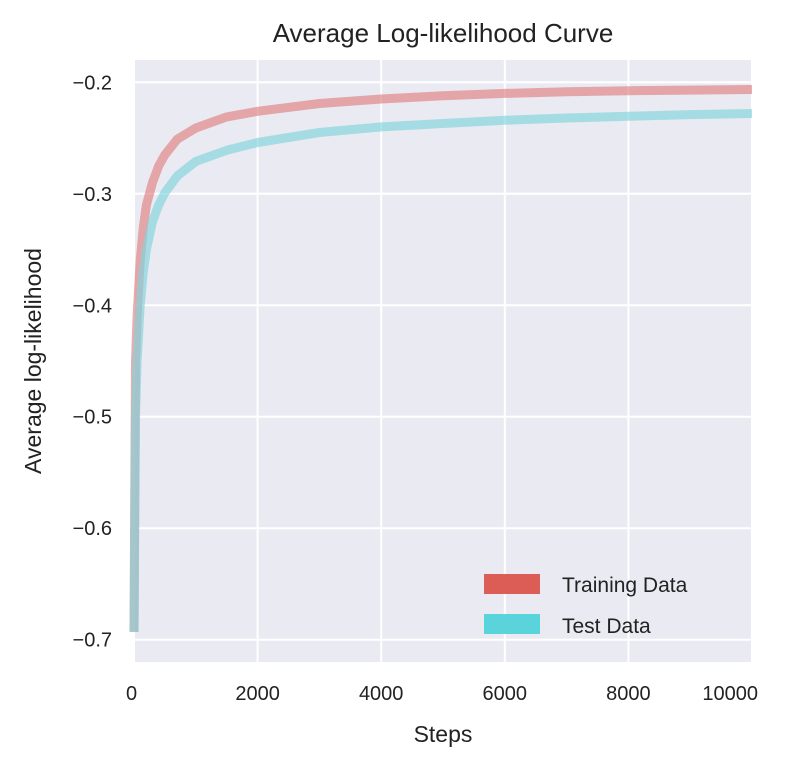  What do you see at coordinates (505, 694) in the screenshot?
I see `x-tick-label: 6000` at bounding box center [505, 694].